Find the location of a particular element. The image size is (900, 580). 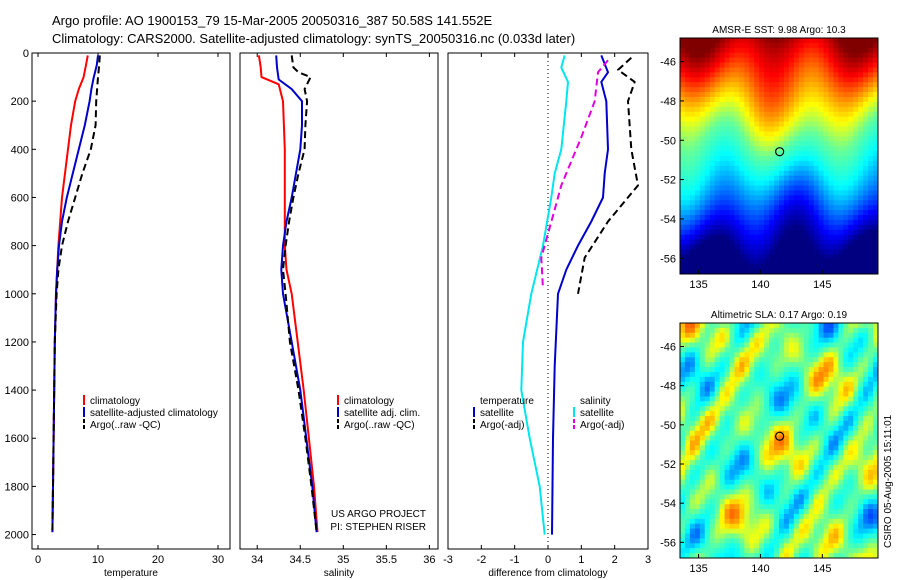

x-tick-label: 30 is located at coordinates (218, 560).